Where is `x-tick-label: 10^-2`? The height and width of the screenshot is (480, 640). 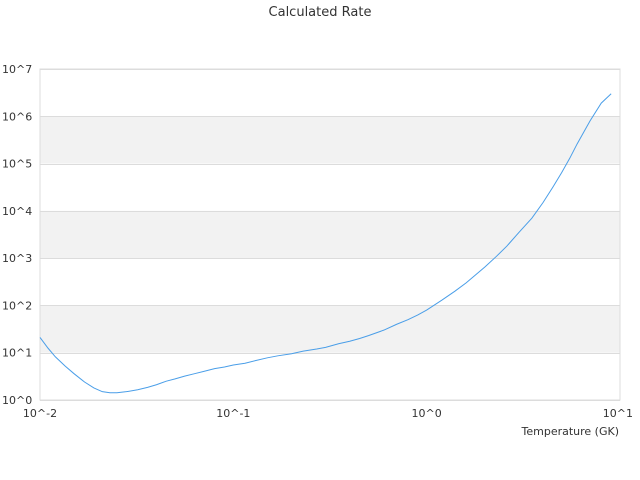 x-tick-label: 10^-2 is located at coordinates (40, 413).